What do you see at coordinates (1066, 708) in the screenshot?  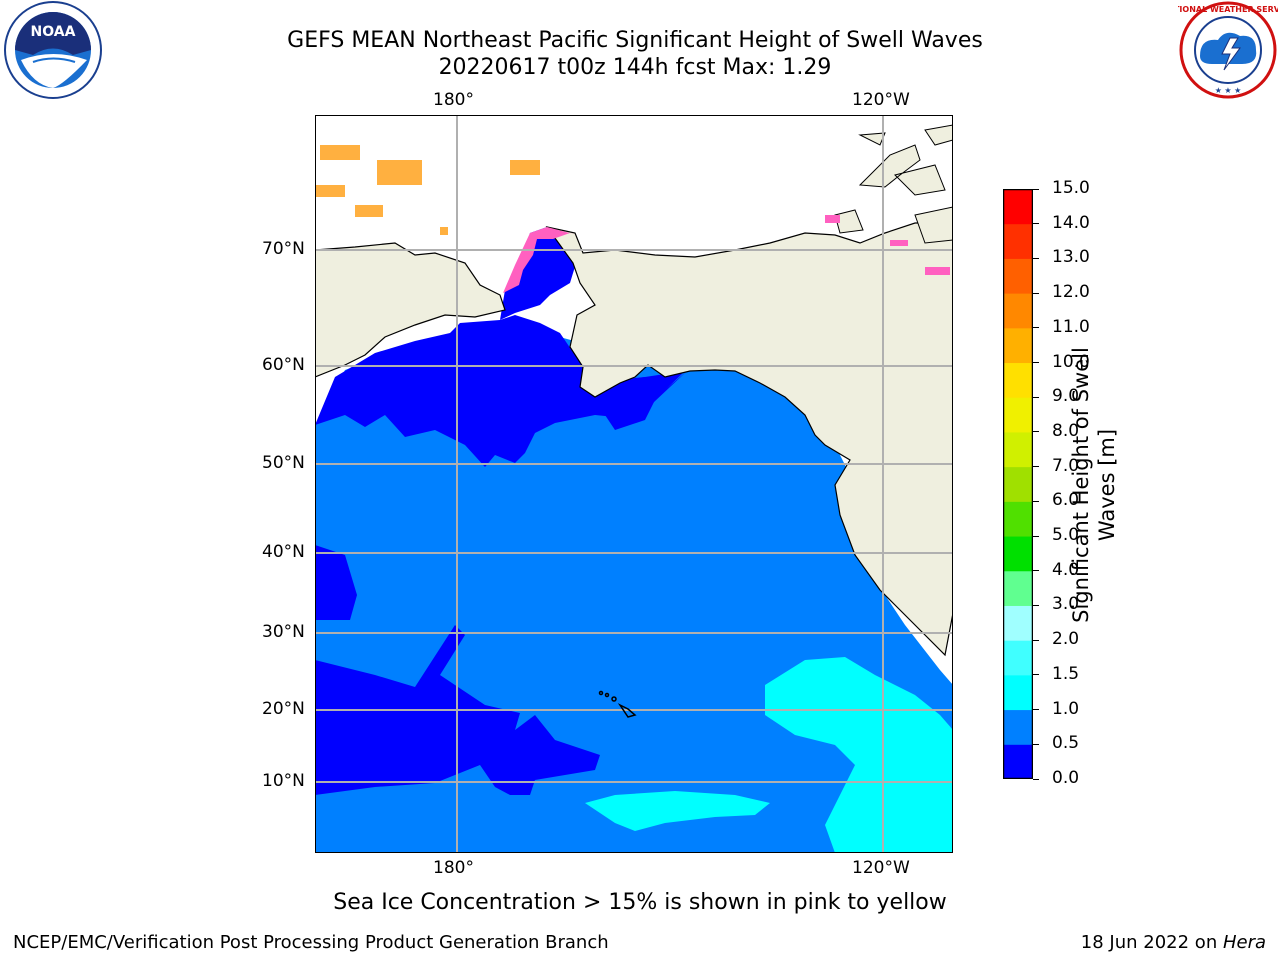 I see `colorbar-tick-label: 1.0` at bounding box center [1066, 708].